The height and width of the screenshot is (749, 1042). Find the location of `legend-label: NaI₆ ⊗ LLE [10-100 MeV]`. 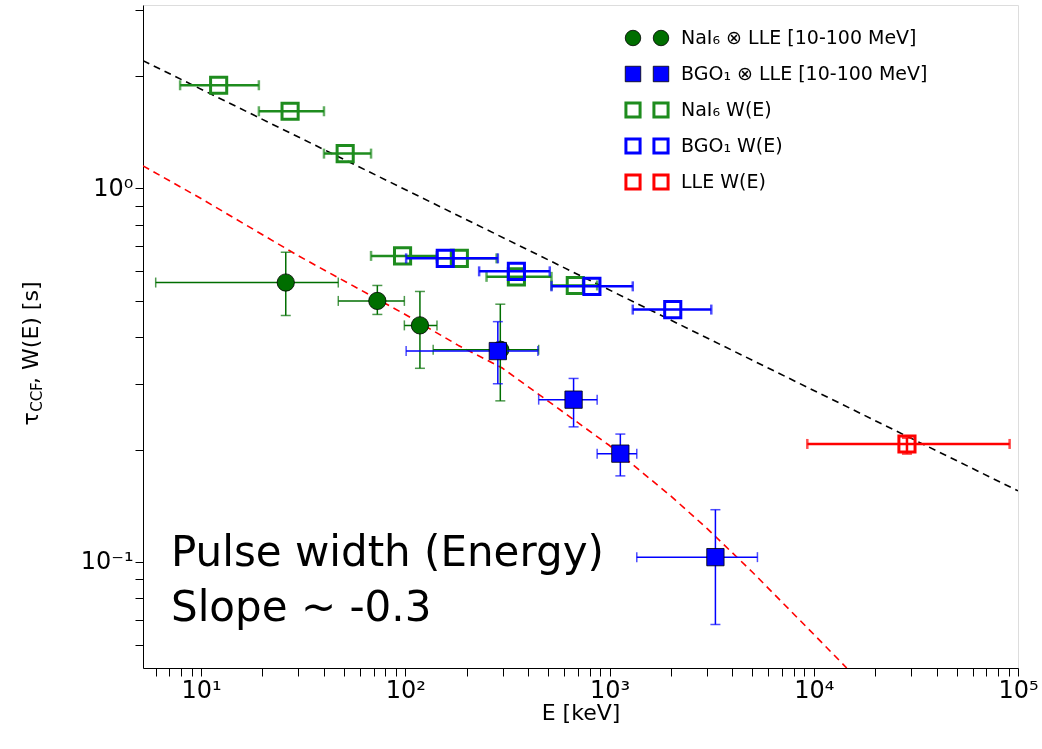

legend-label: NaI₆ ⊗ LLE [10-100 MeV] is located at coordinates (799, 37).